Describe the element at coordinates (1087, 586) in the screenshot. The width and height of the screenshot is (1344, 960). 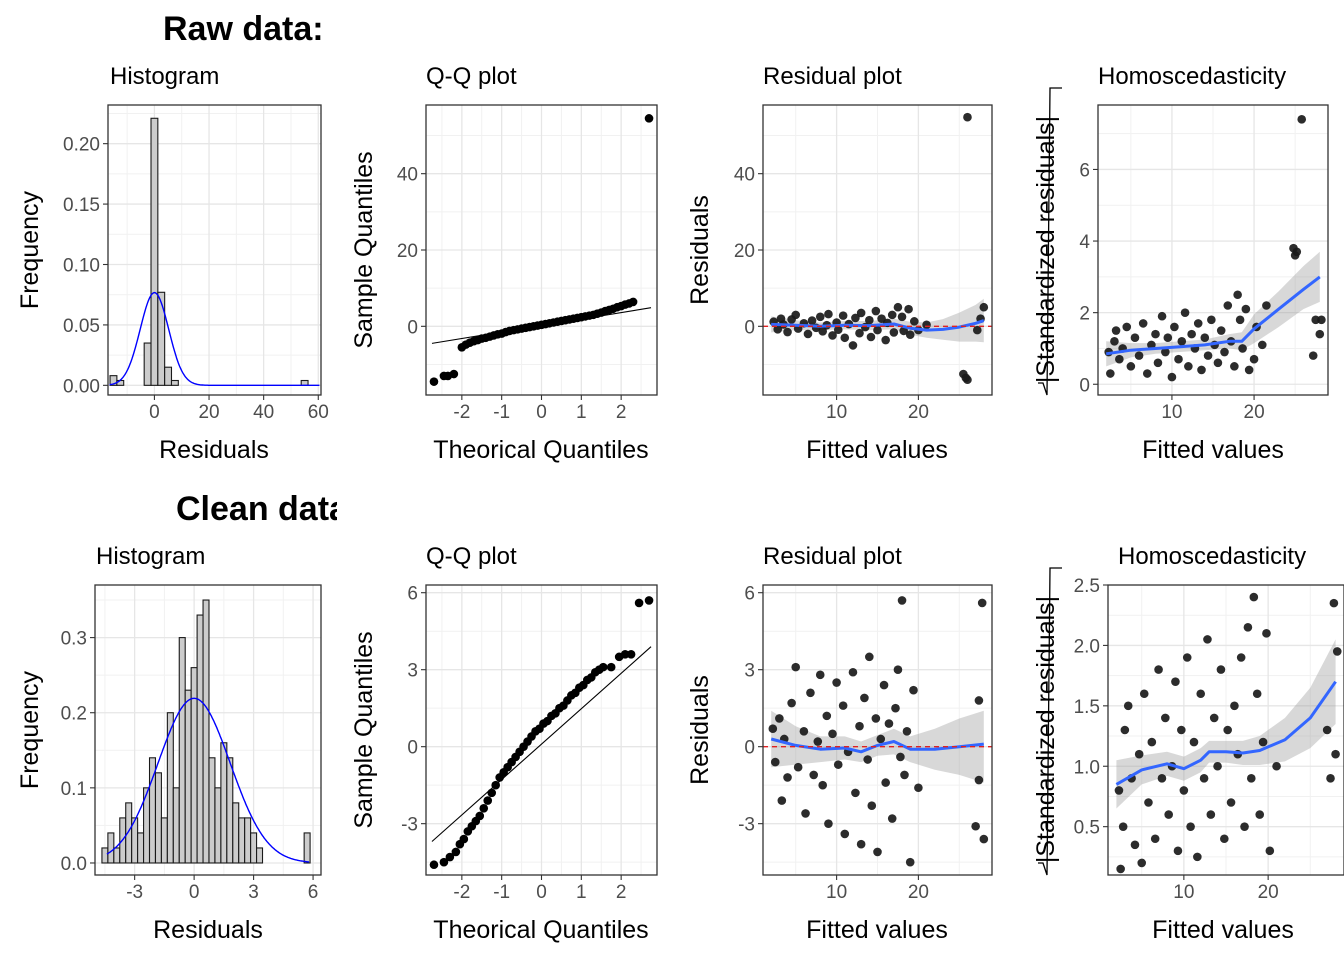
I see `y-tick-label: 2.5` at that location.